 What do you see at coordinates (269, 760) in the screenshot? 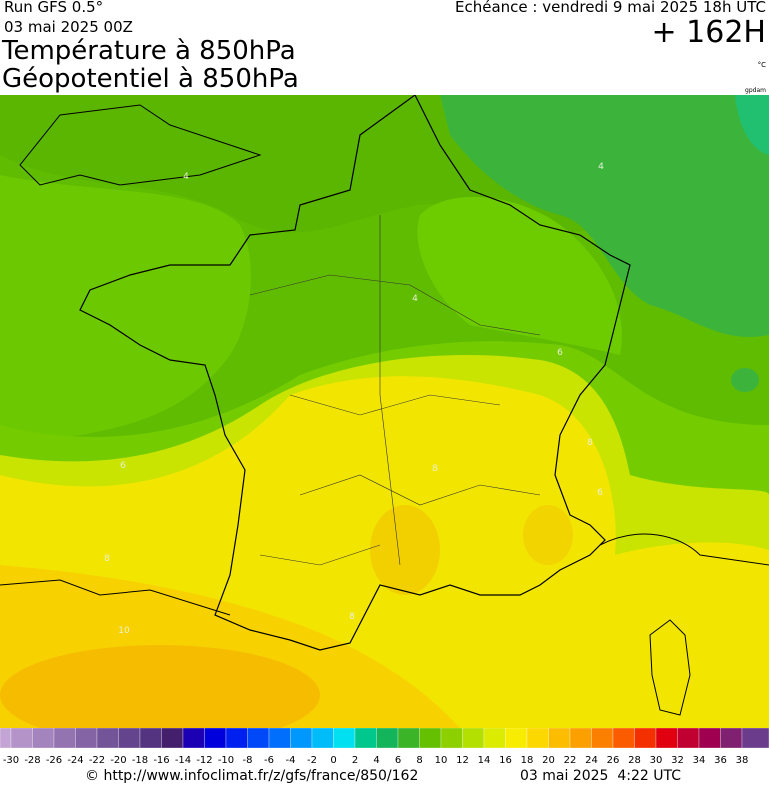
I see `colorbar-label: -6` at bounding box center [269, 760].